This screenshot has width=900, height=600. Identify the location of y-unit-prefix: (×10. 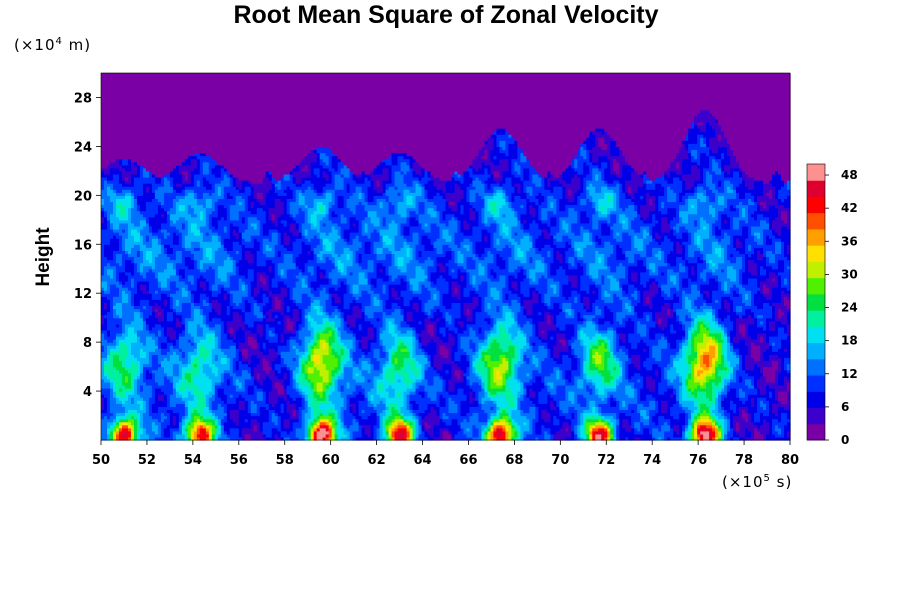
(35, 45).